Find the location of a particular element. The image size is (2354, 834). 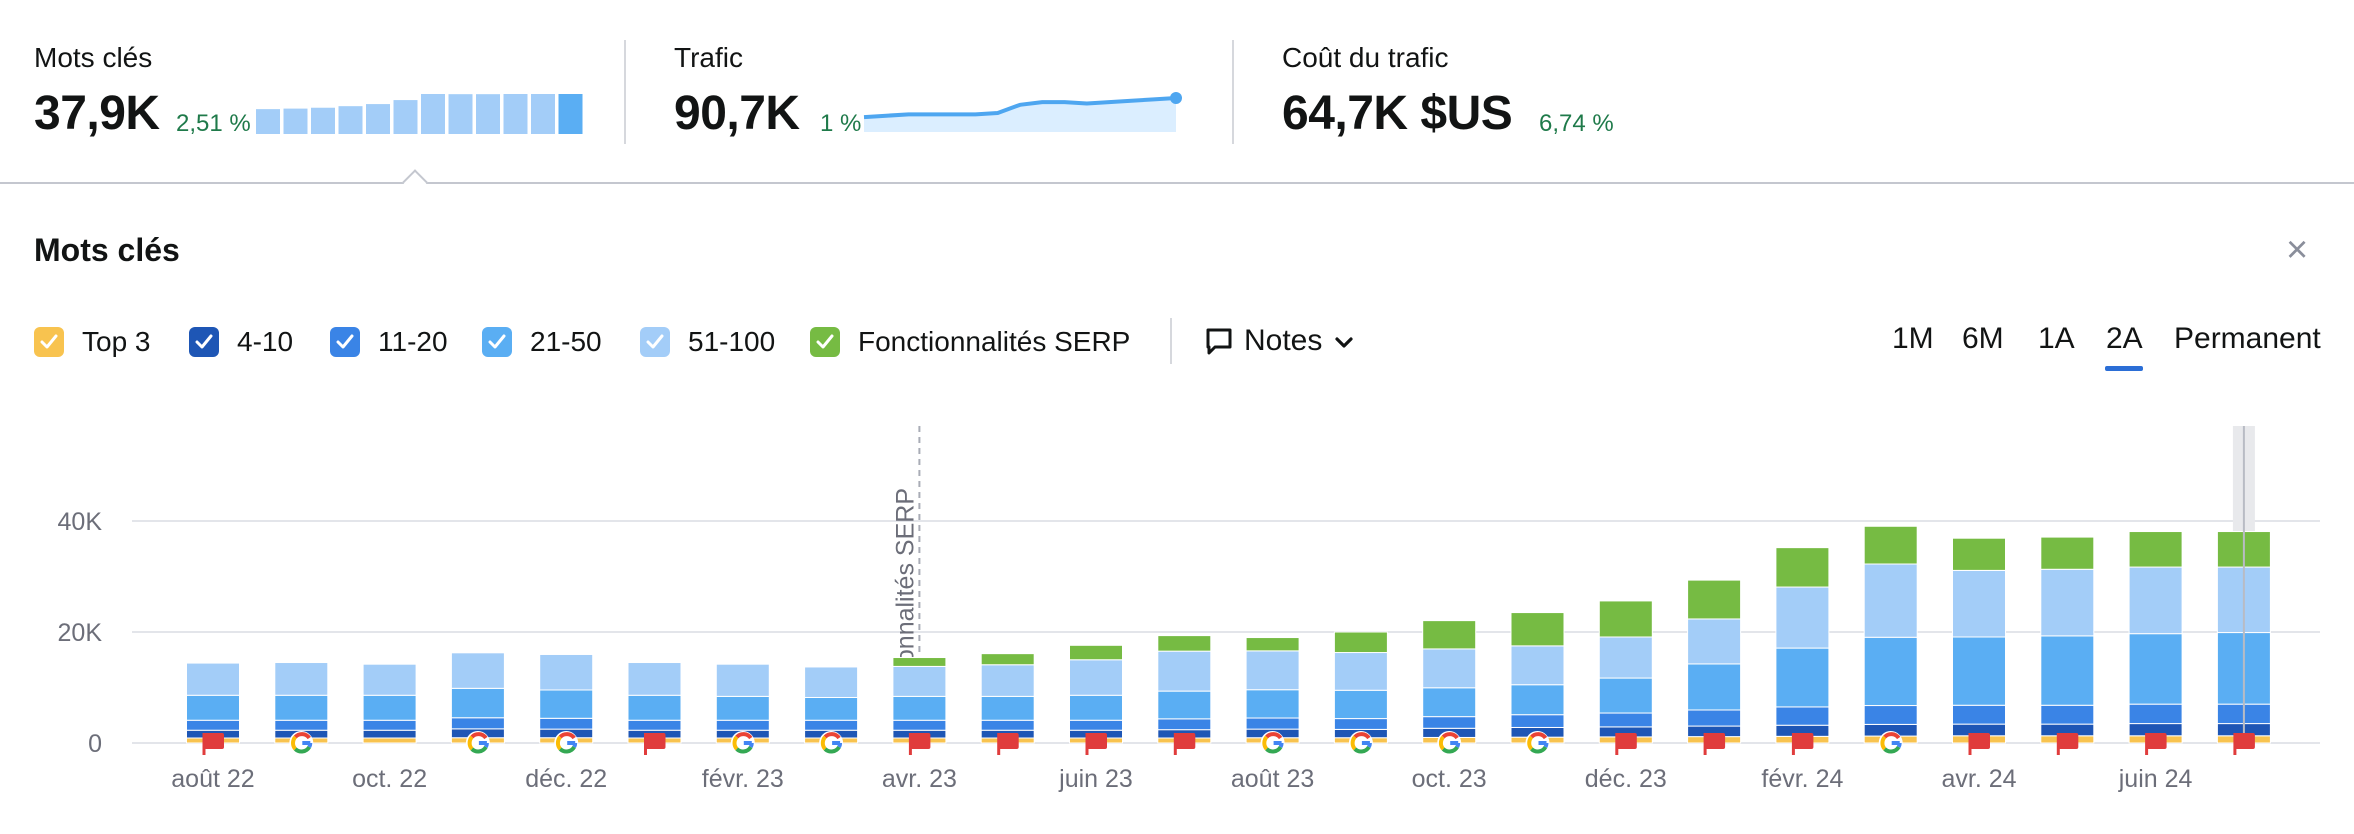

close-icon: × is located at coordinates (2297, 250).